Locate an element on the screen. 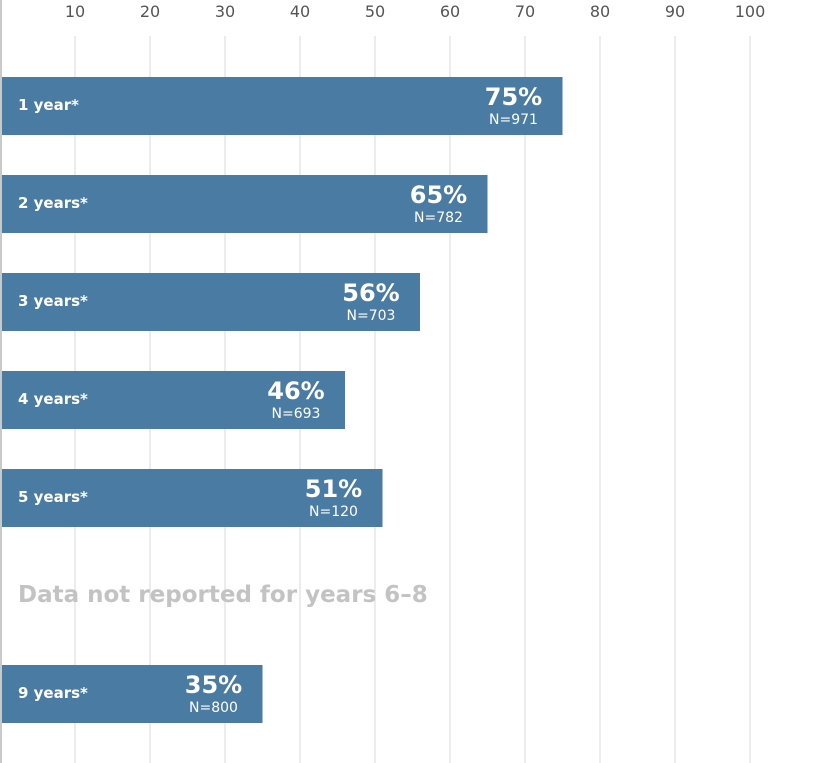 Image resolution: width=827 pixels, height=763 pixels. x-tick-label: 70 is located at coordinates (525, 11).